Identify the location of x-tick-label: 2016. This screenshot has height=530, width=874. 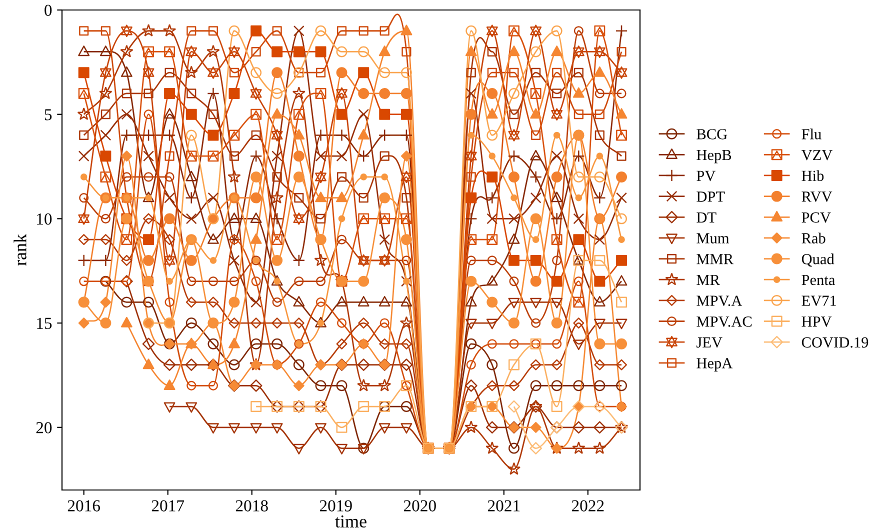
(84, 506).